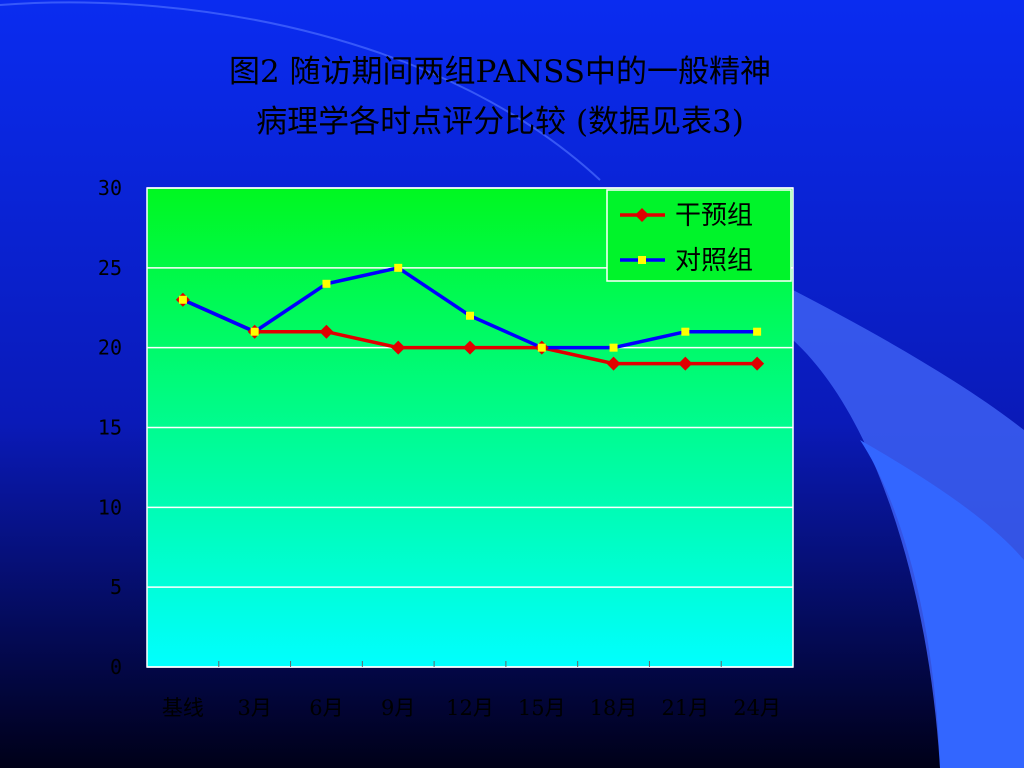  What do you see at coordinates (470, 708) in the screenshot?
I see `x-tick-label: 12月` at bounding box center [470, 708].